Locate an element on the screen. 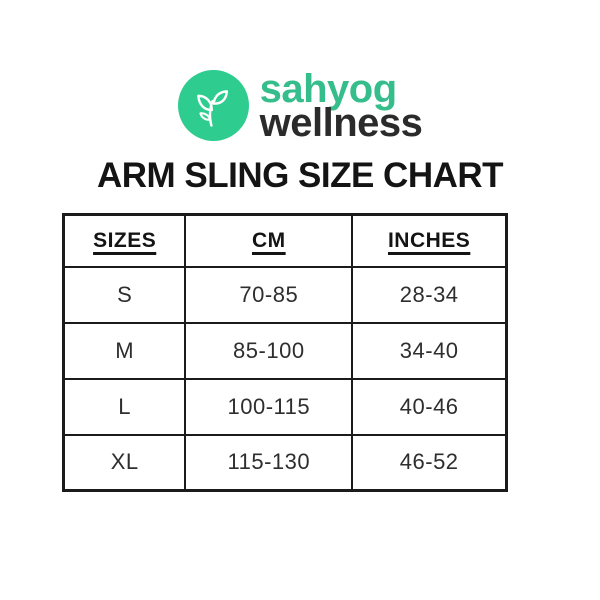 The height and width of the screenshot is (600, 600). size-cell: XL is located at coordinates (124, 462).